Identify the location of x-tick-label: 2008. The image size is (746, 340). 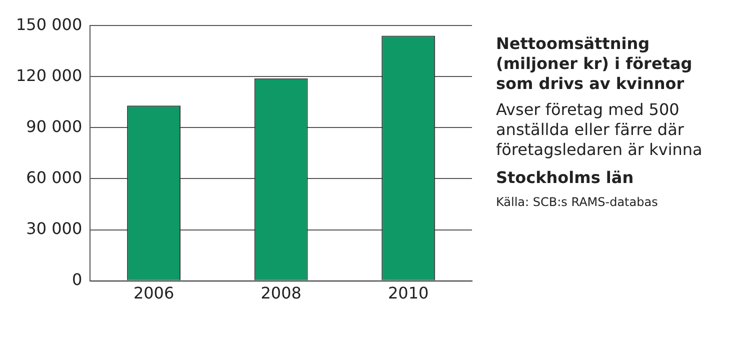
(281, 293).